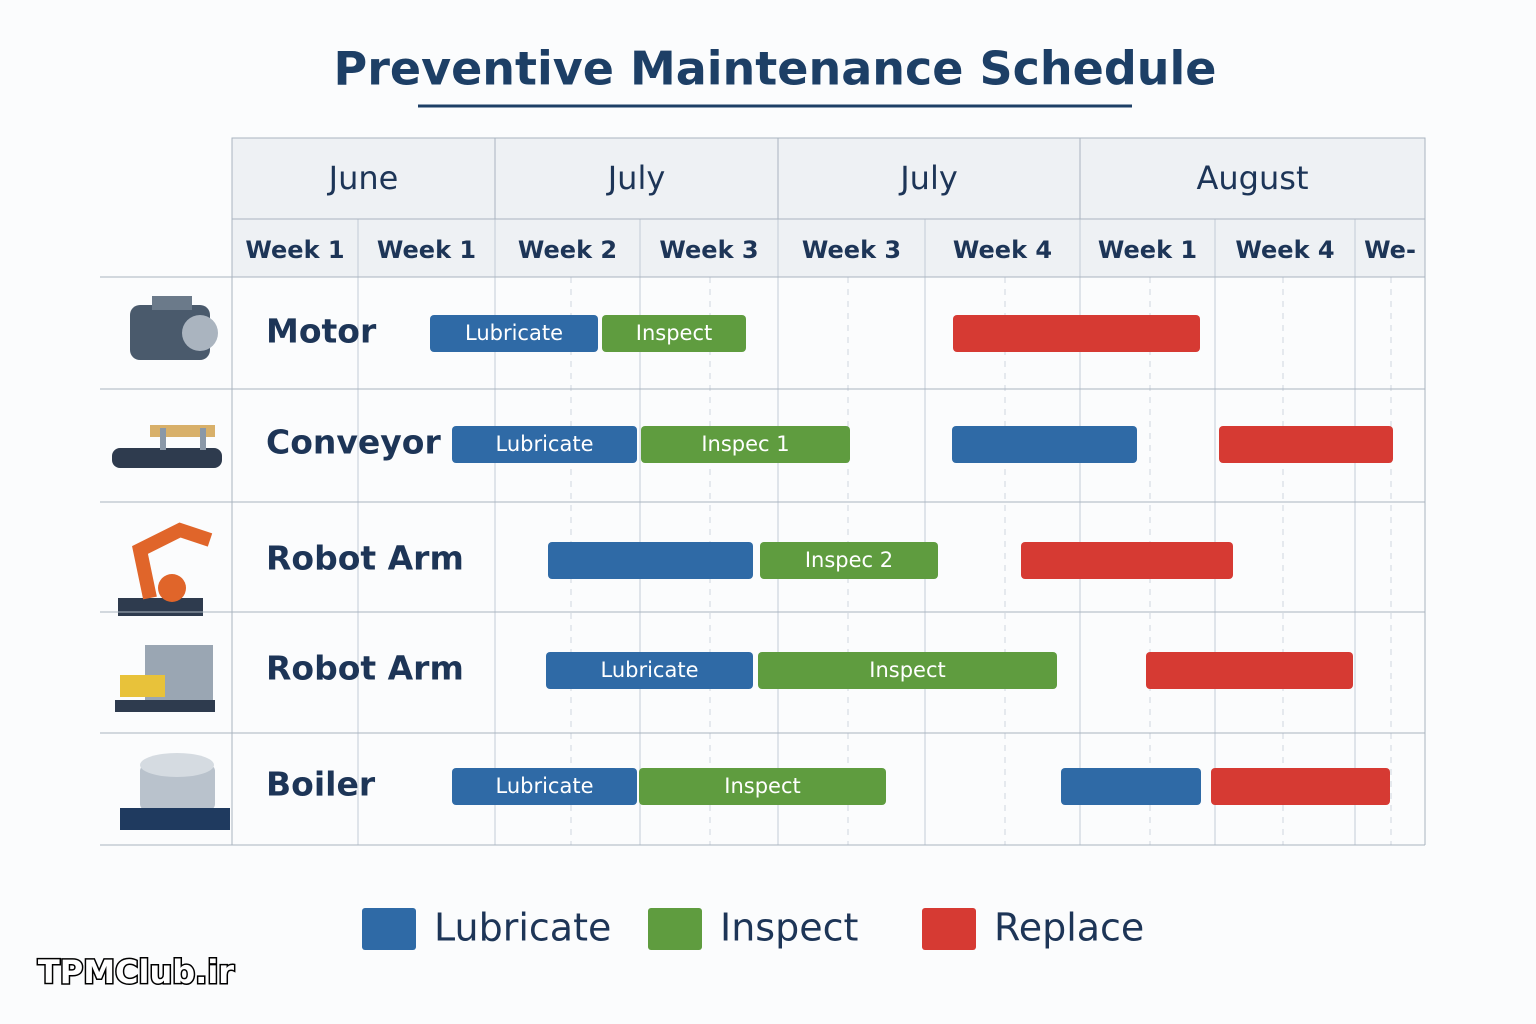 The height and width of the screenshot is (1024, 1536). Describe the element at coordinates (567, 250) in the screenshot. I see `week-label: Week 2` at that location.